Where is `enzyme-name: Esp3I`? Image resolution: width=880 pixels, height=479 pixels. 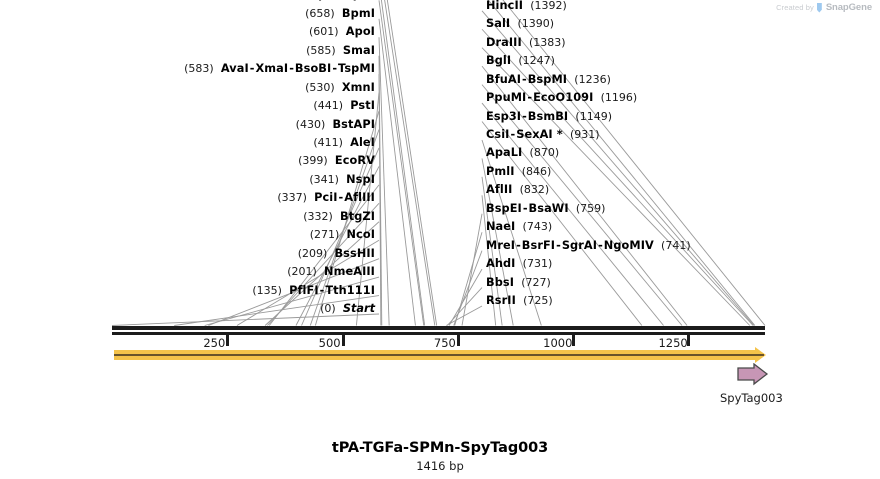
enzyme-name: Esp3I is located at coordinates (504, 116).